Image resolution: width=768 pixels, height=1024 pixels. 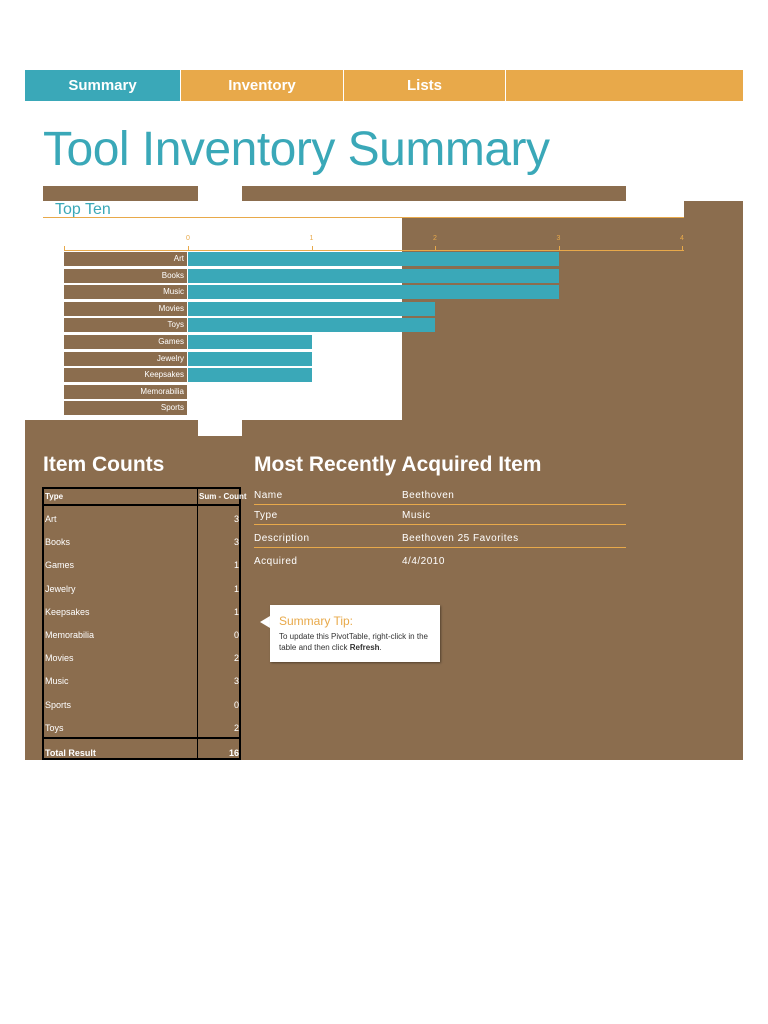 What do you see at coordinates (266, 515) in the screenshot?
I see `recent-item-label: Type` at bounding box center [266, 515].